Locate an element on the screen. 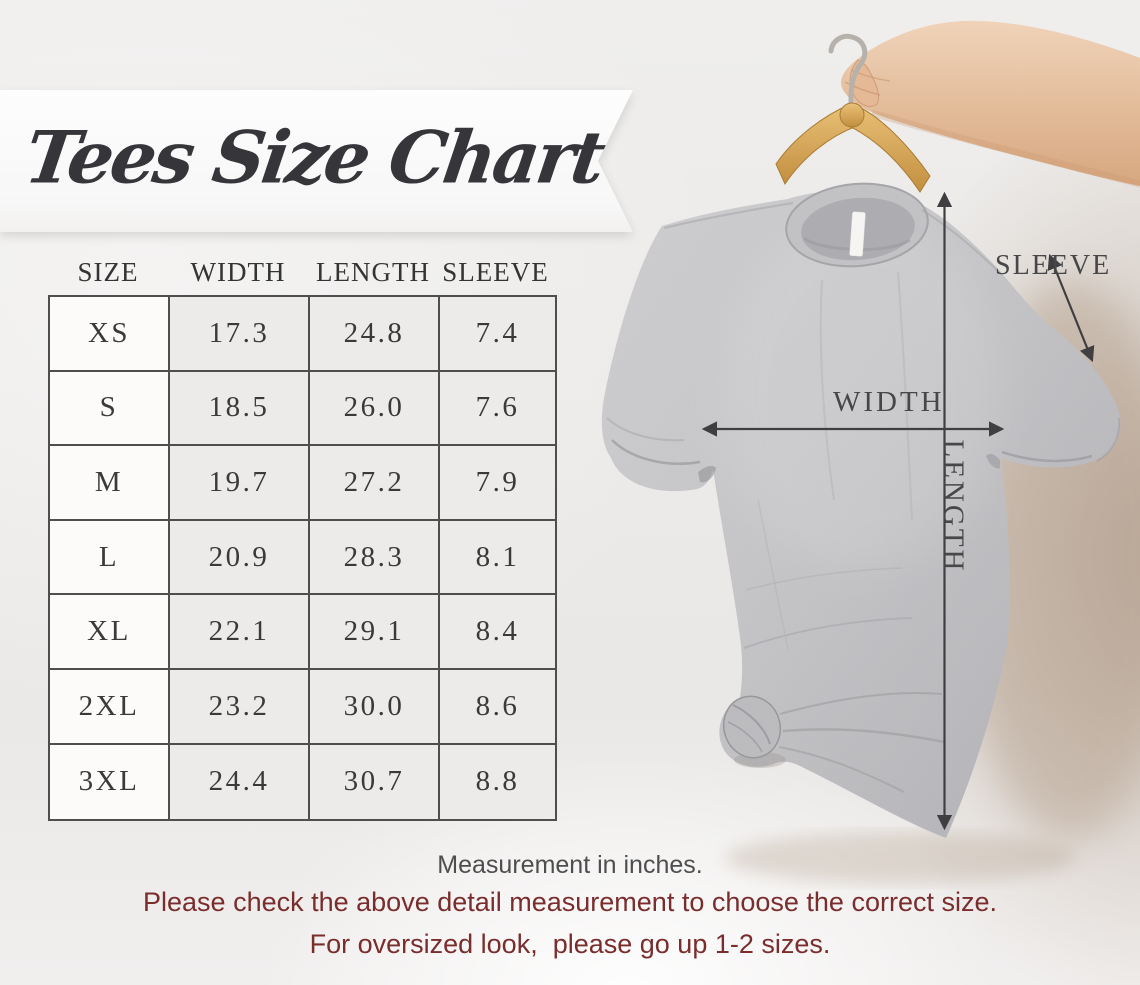  width-cell: 22.1 is located at coordinates (240, 632).